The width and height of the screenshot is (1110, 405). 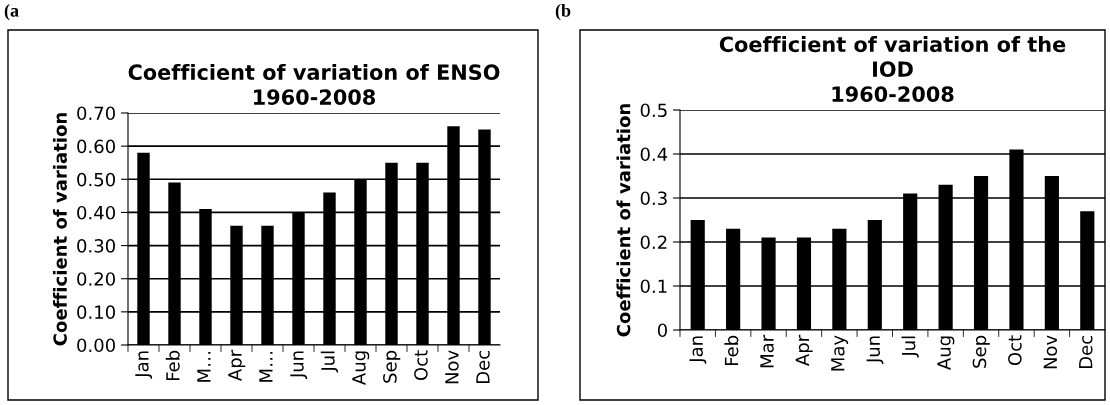 I want to click on y-tick-label: 0.60, so click(x=96, y=146).